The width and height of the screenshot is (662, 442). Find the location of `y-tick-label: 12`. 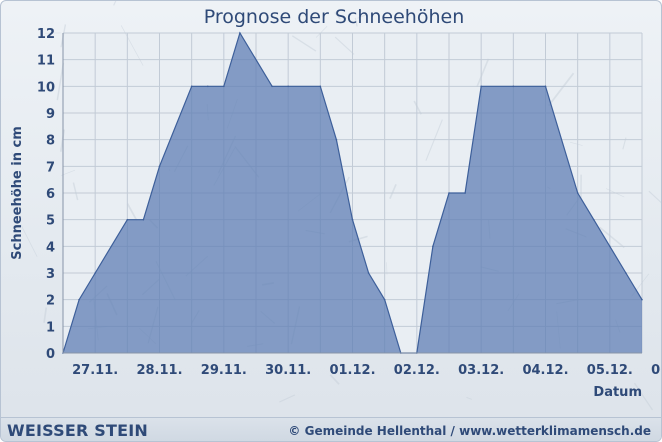

y-tick-label: 12 is located at coordinates (46, 34).